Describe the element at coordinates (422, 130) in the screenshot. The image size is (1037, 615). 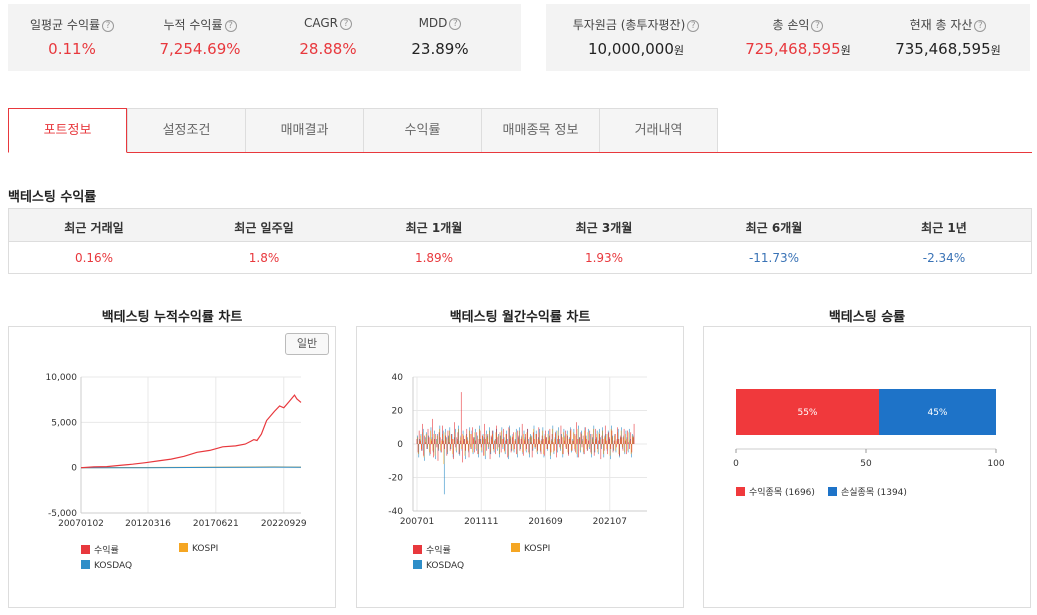
I see `tab-returns: 수익률` at that location.